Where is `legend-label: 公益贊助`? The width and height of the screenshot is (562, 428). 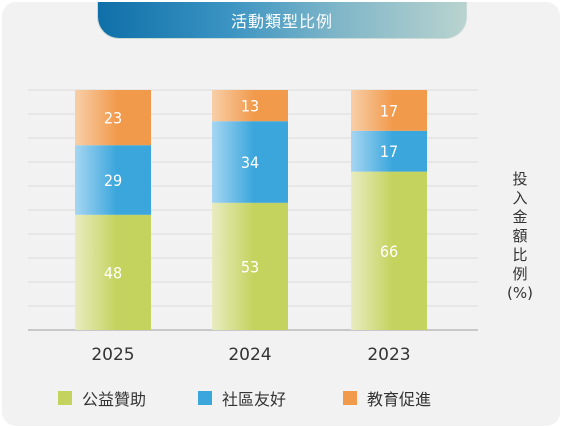 legend-label: 公益贊助 is located at coordinates (114, 399).